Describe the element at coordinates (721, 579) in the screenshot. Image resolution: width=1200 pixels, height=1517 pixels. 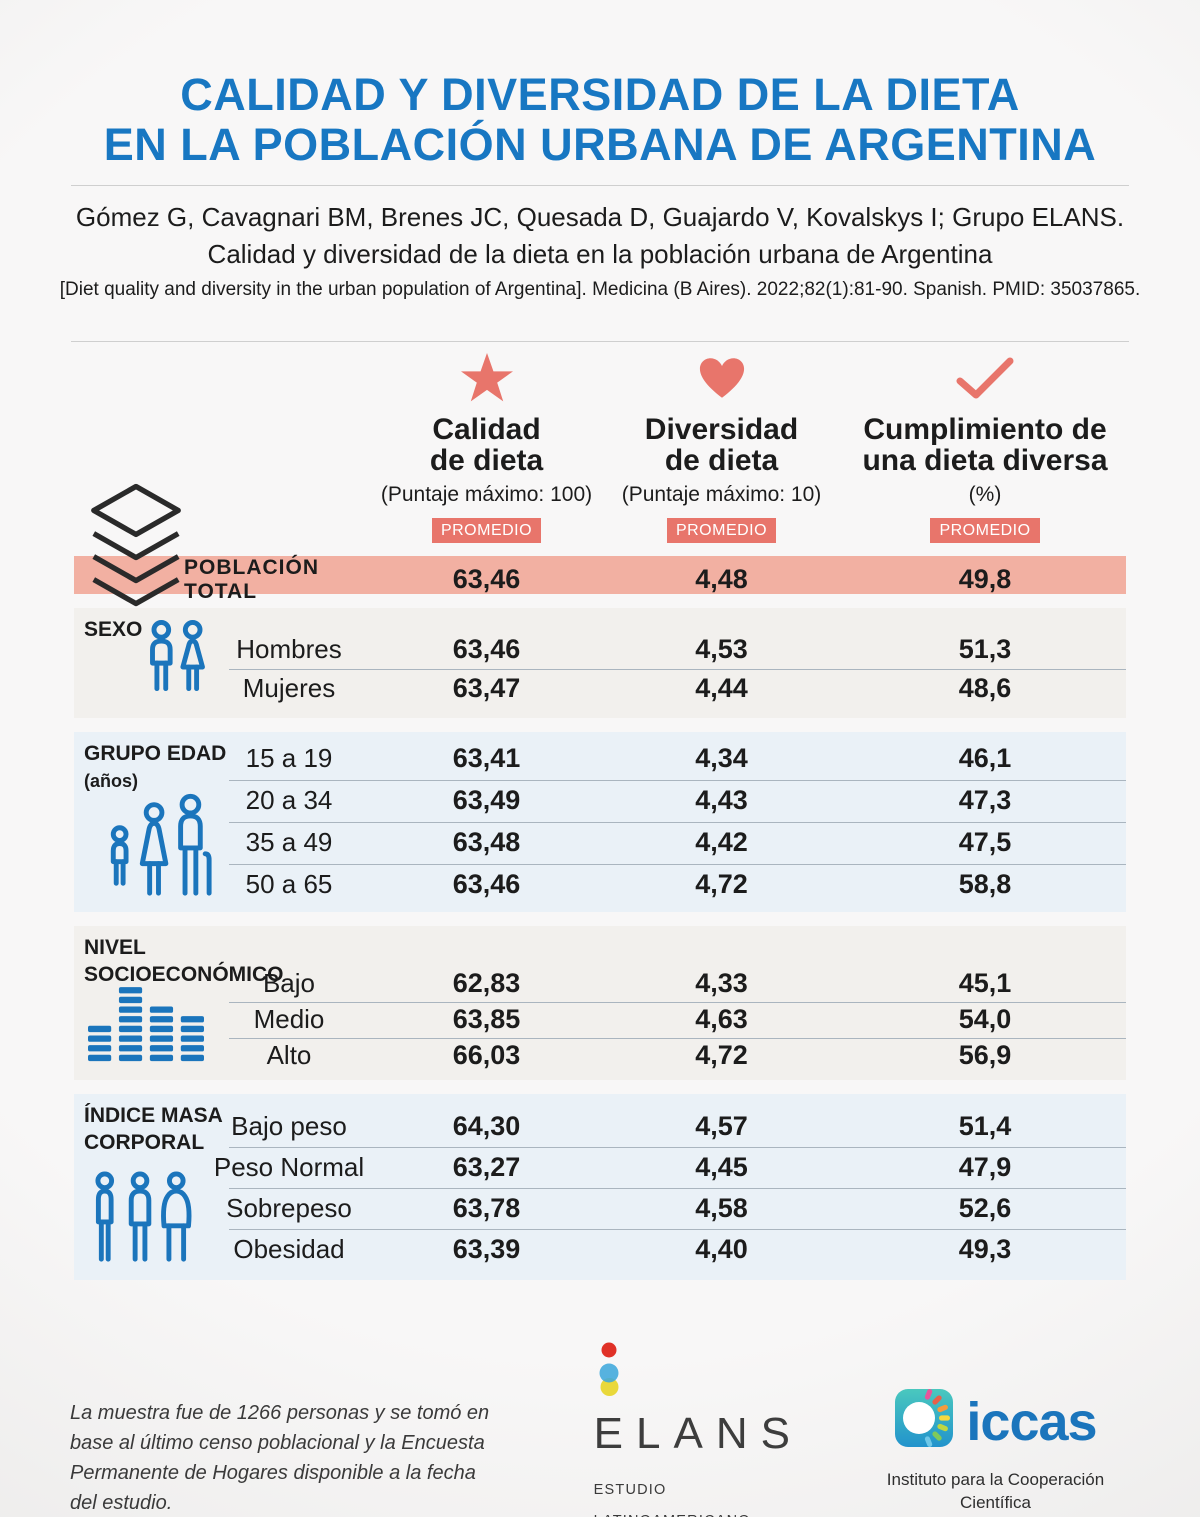
I see `total-diversidad-value: 4,48` at that location.